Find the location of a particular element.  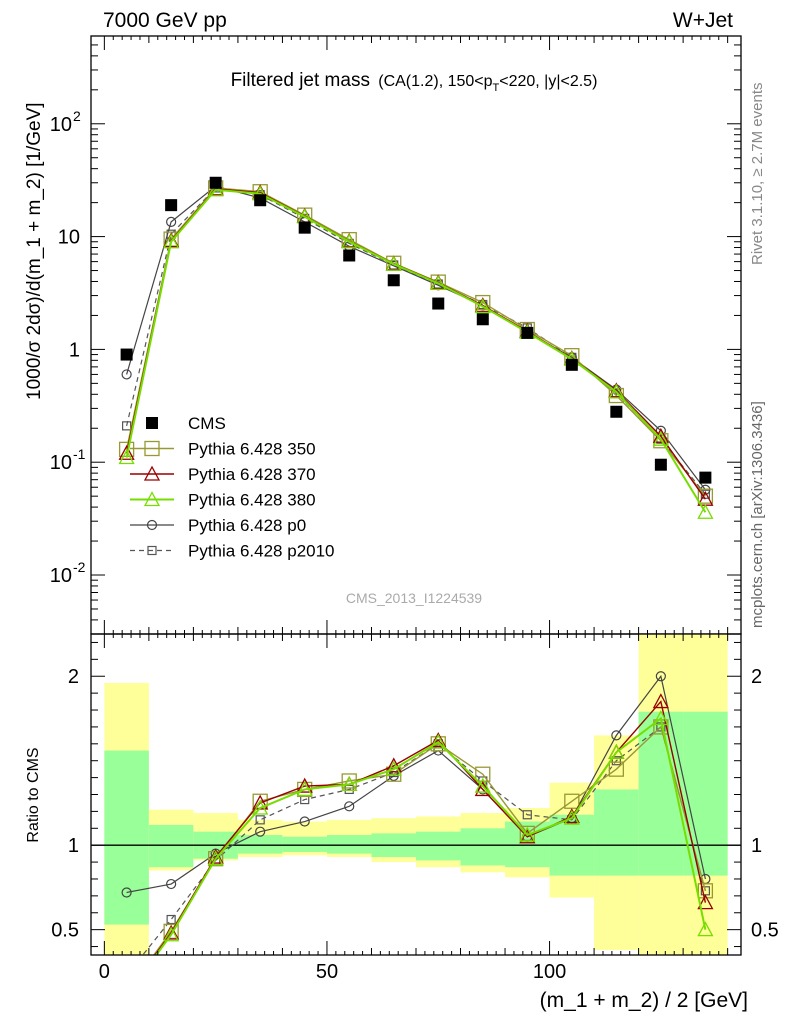

legend-marker-data is located at coordinates (152, 423).